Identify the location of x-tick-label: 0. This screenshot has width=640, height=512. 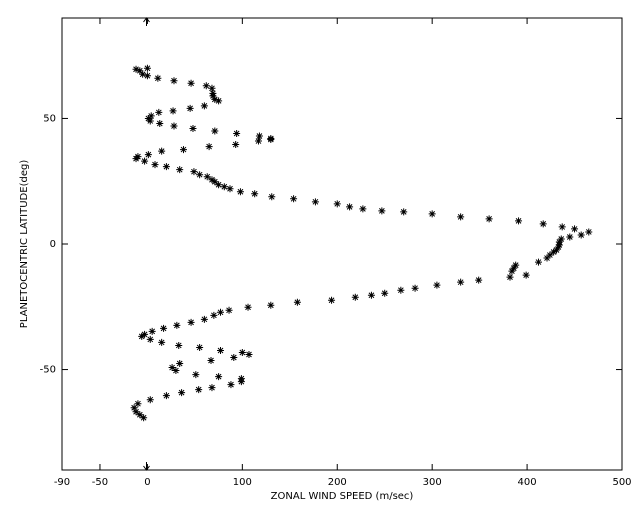
(147, 482).